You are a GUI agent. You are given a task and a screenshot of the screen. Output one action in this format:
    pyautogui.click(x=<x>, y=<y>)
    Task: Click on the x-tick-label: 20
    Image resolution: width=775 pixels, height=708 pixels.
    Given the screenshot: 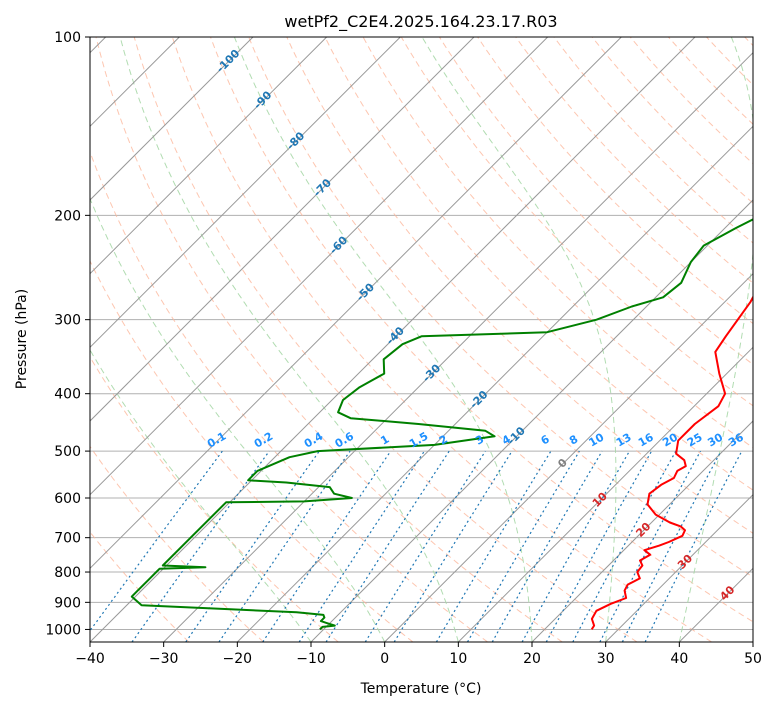 What is the action you would take?
    pyautogui.click(x=532, y=659)
    